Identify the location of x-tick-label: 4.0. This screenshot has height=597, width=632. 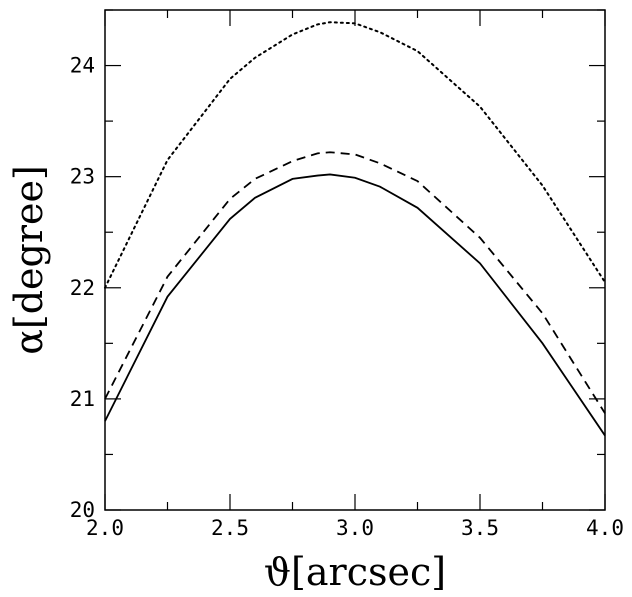
(605, 528).